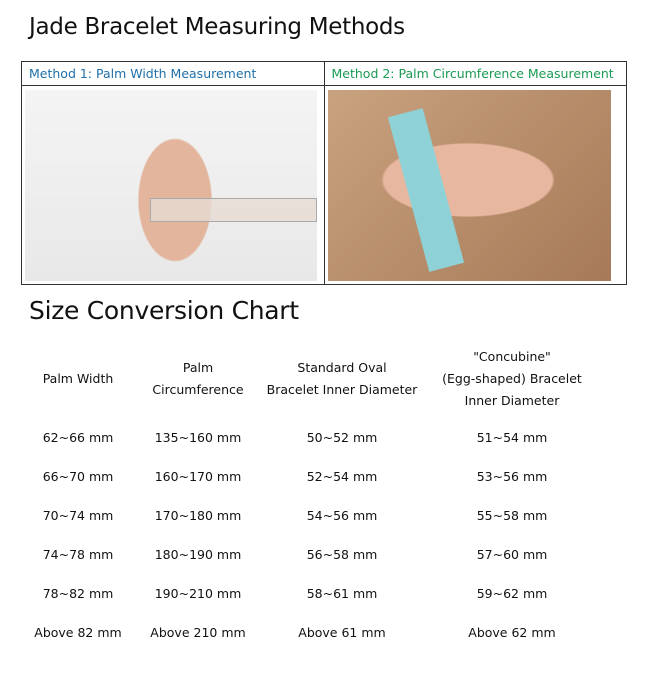 The width and height of the screenshot is (656, 688). What do you see at coordinates (342, 476) in the screenshot?
I see `table-cell: 52~54 mm` at bounding box center [342, 476].